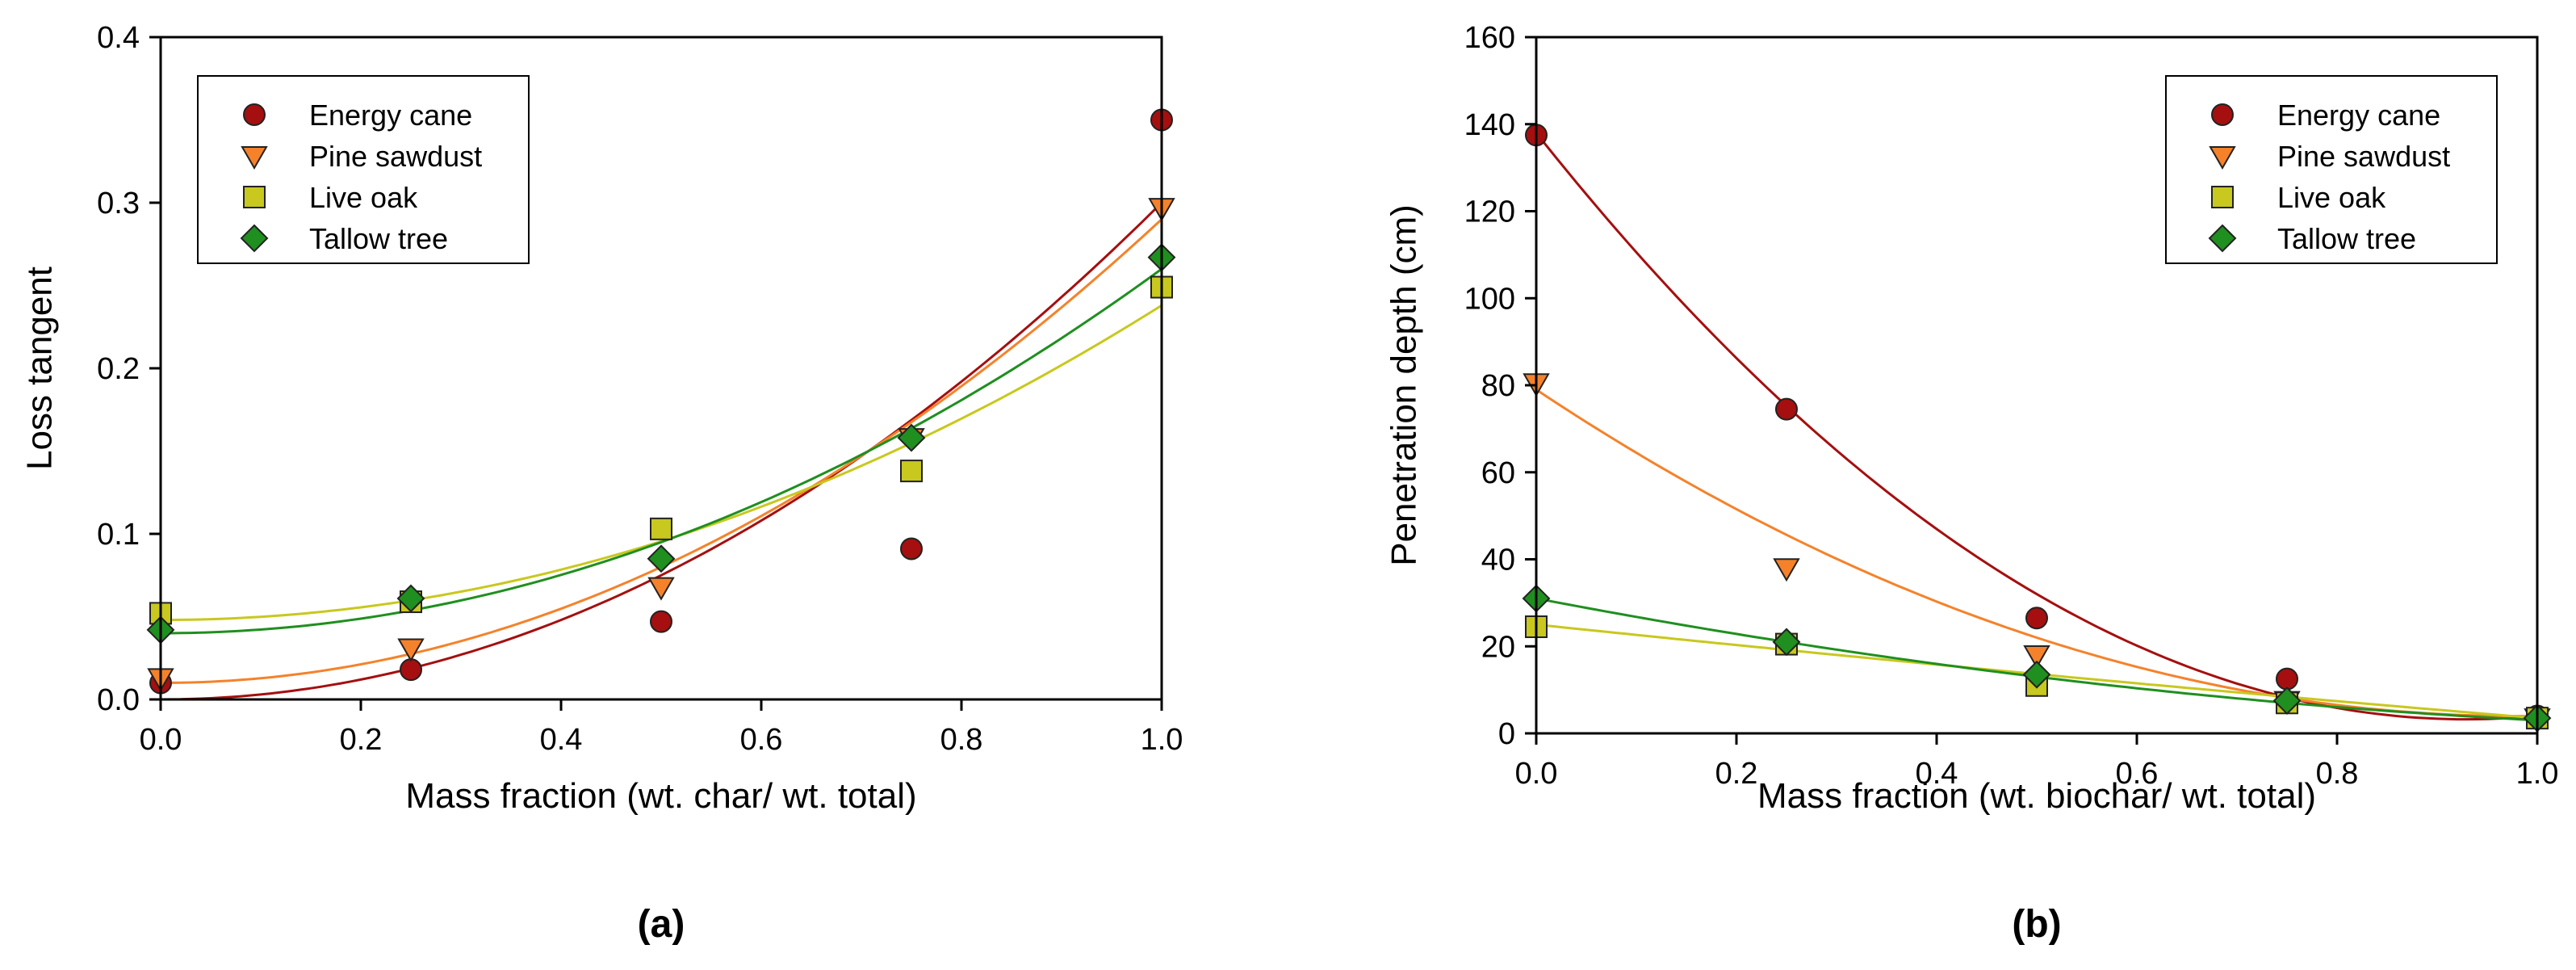 This screenshot has height=970, width=2576. I want to click on y-tick-label: 100, so click(1489, 299).